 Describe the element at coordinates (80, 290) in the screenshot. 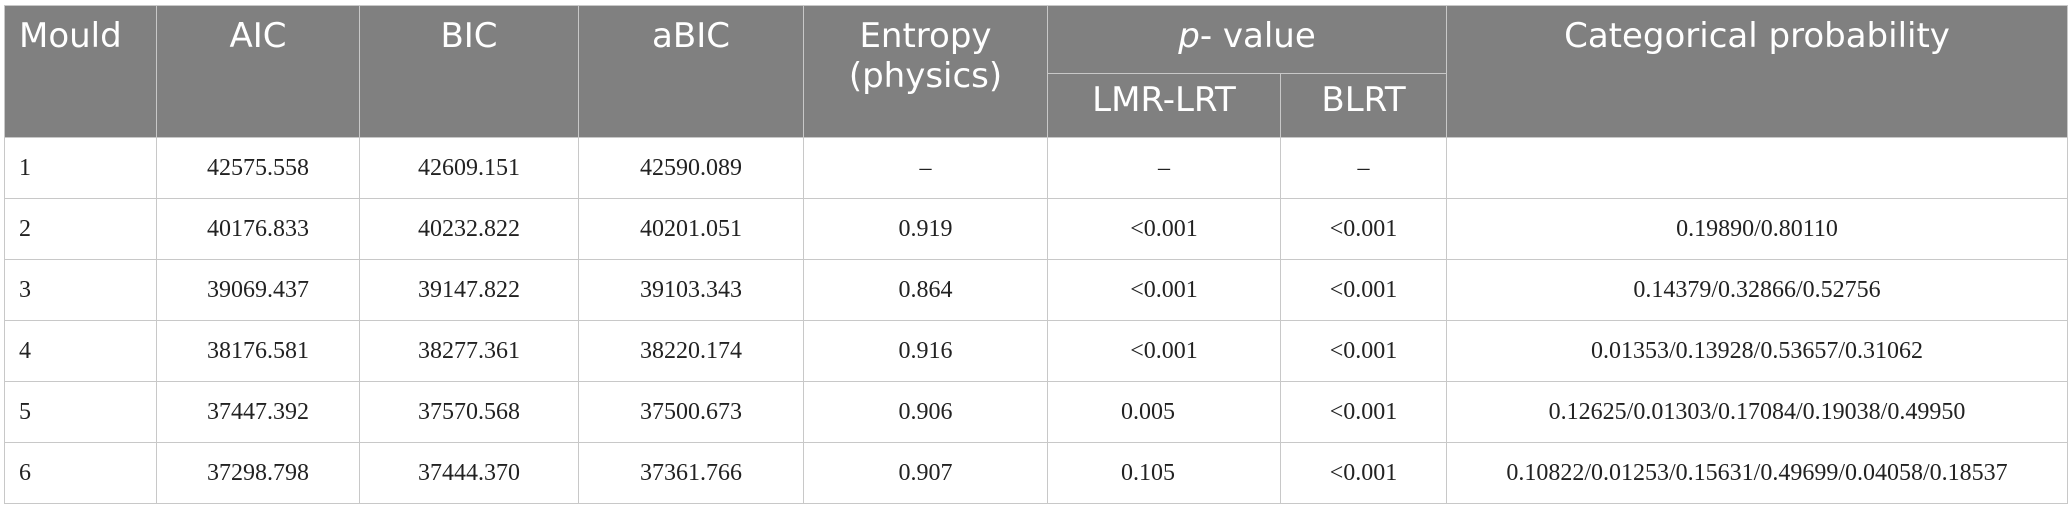

I see `cell-mould: 3` at that location.